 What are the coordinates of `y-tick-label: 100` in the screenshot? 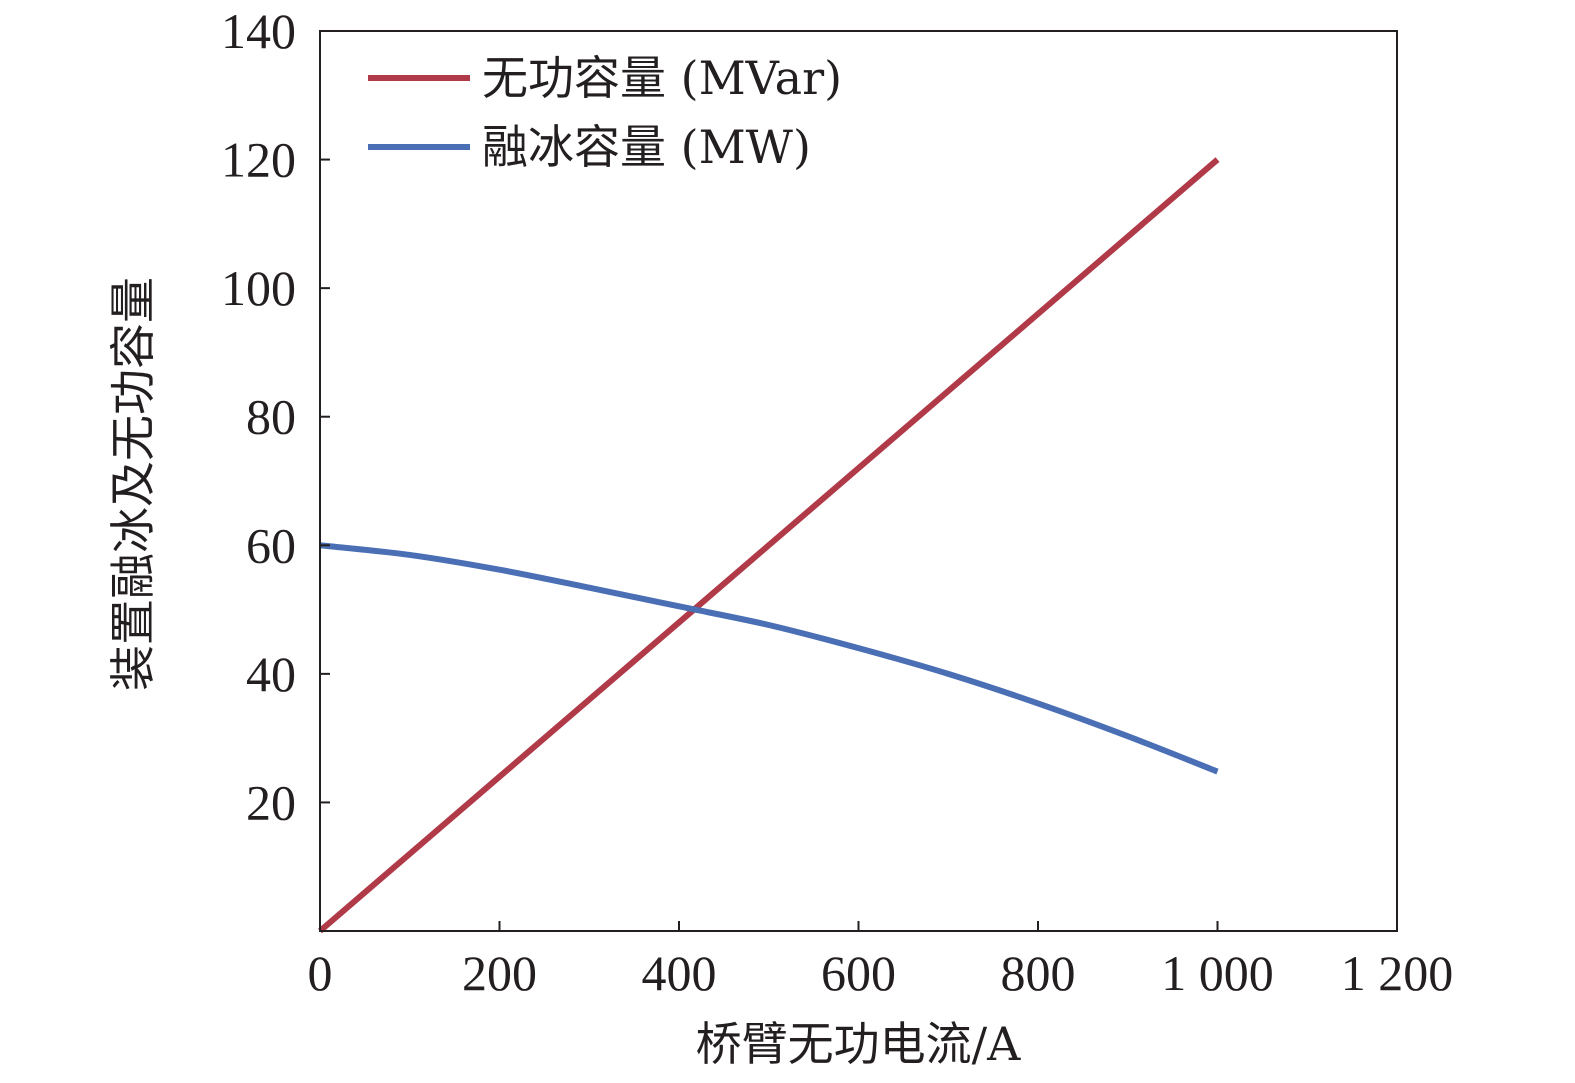 It's located at (258, 288).